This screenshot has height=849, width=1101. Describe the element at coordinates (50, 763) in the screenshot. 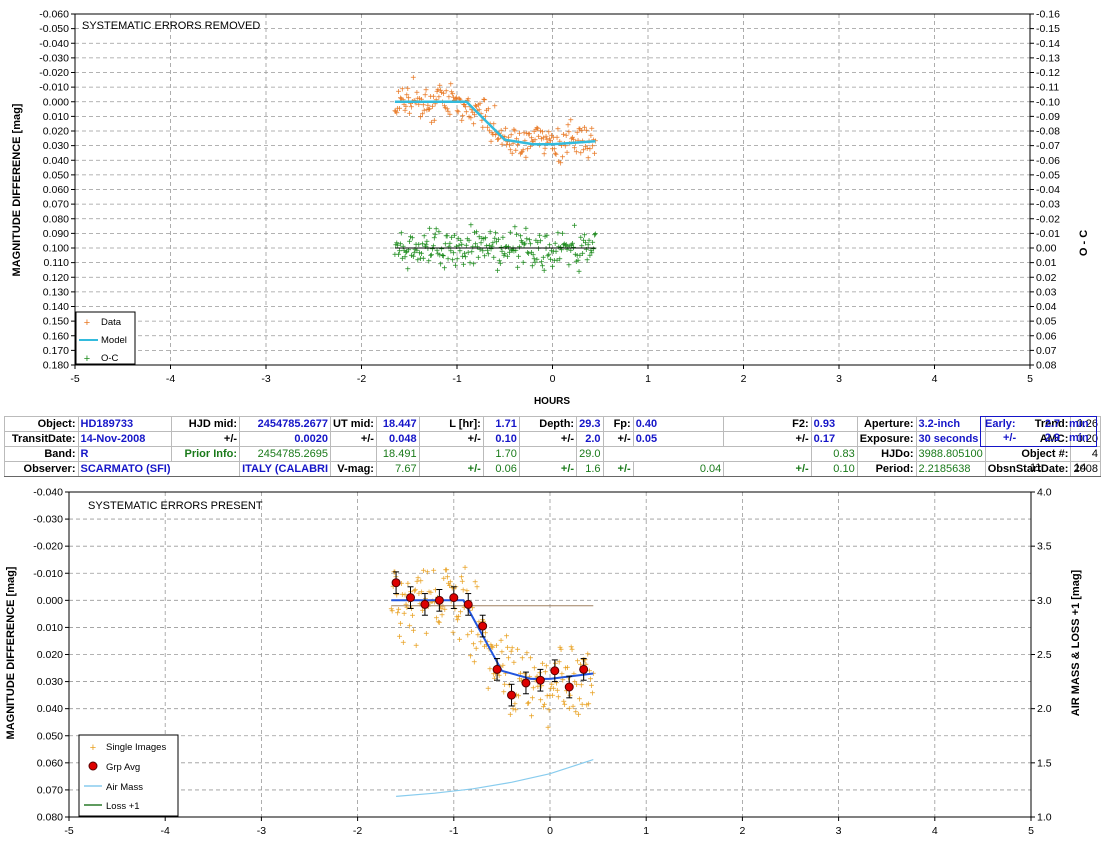

I see `y-tick-label: 0.060` at that location.